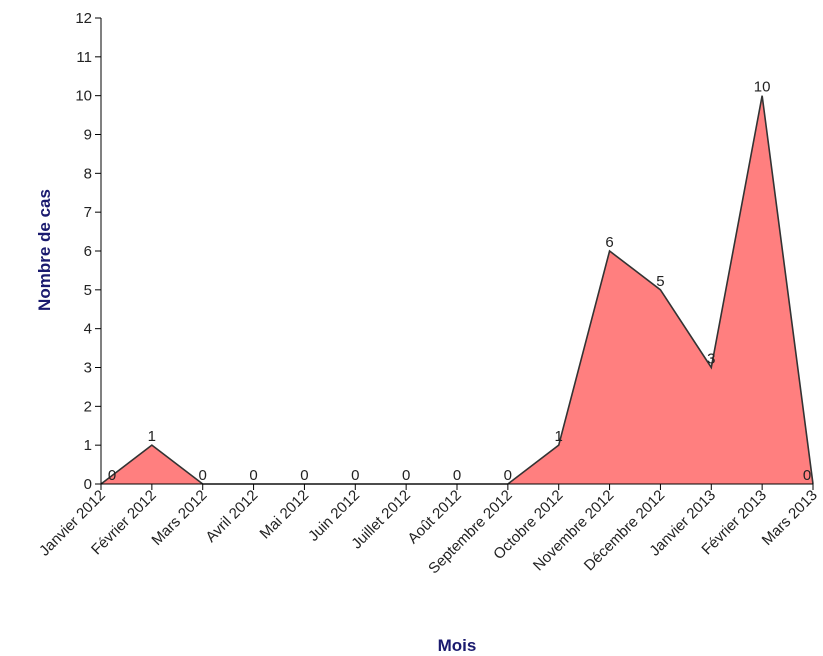 Image resolution: width=823 pixels, height=656 pixels. What do you see at coordinates (88, 406) in the screenshot?
I see `y-tick-label: 2` at bounding box center [88, 406].